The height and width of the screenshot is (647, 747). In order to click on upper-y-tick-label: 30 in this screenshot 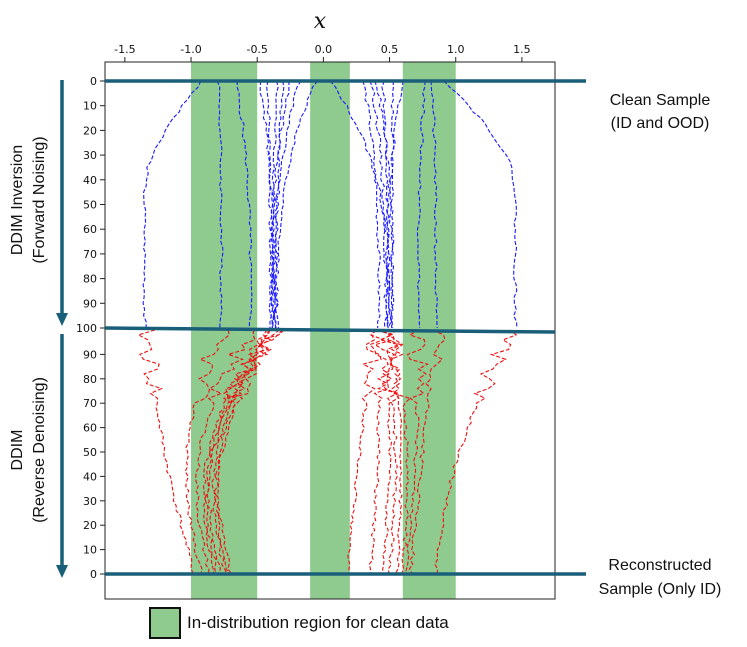, I will do `click(90, 155)`.